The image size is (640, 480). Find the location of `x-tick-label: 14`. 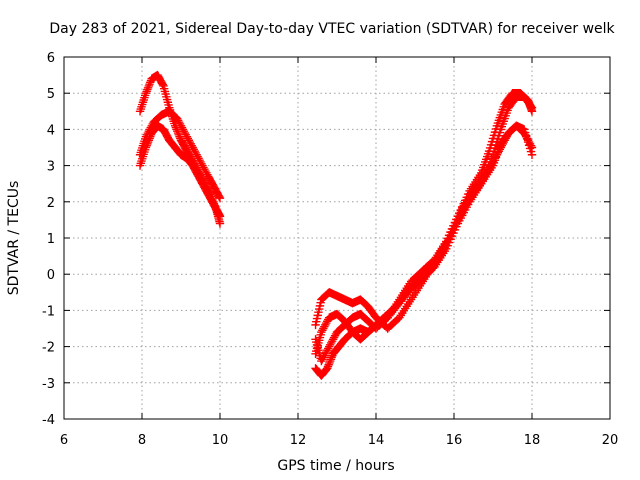

x-tick-label: 14 is located at coordinates (376, 440).